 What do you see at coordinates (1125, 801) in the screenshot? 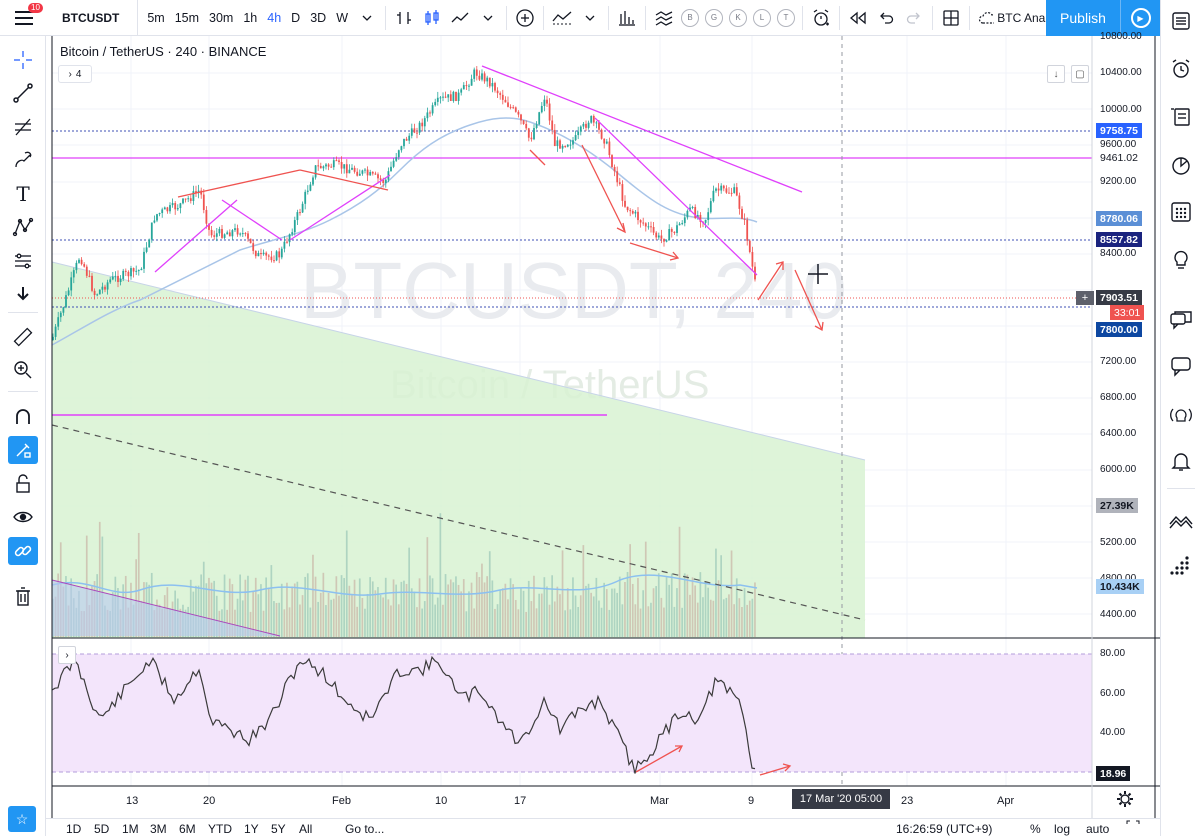
I see `chart-settings-gear-icon` at bounding box center [1125, 801].